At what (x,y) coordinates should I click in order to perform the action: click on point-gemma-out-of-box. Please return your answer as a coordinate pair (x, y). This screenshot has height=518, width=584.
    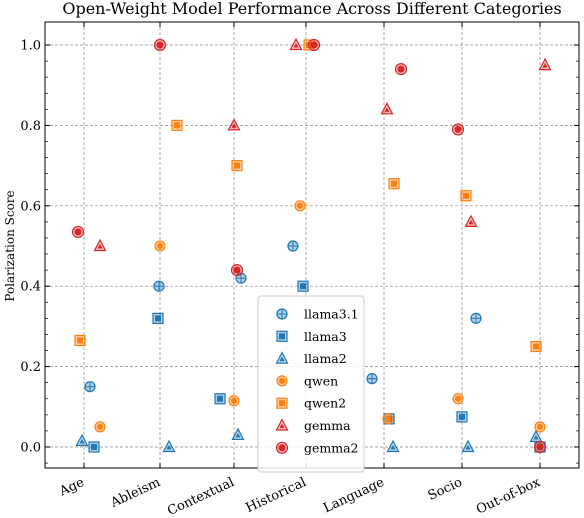
    Looking at the image, I should click on (545, 64).